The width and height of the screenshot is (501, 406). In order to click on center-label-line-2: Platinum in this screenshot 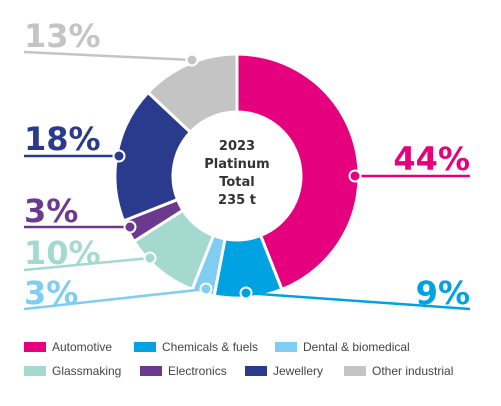, I will do `click(236, 164)`.